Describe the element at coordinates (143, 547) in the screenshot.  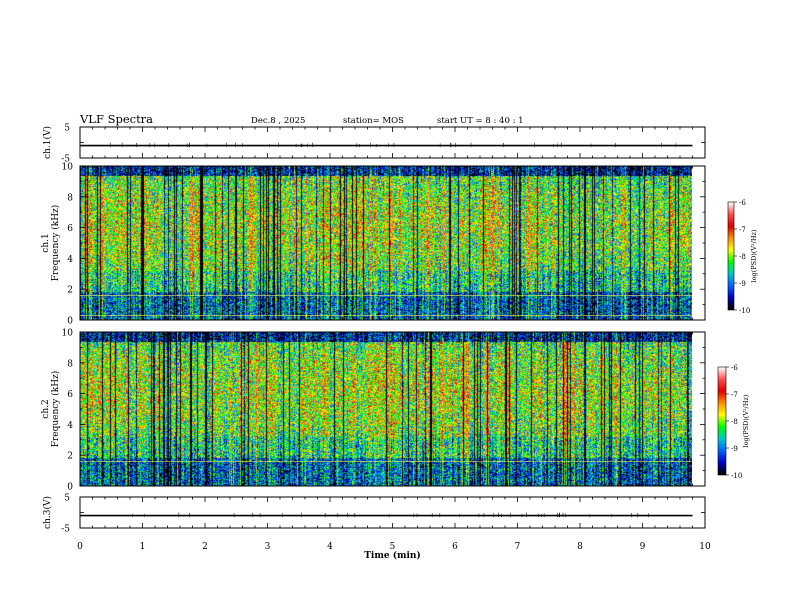
I see `x-tick-label: 1` at that location.